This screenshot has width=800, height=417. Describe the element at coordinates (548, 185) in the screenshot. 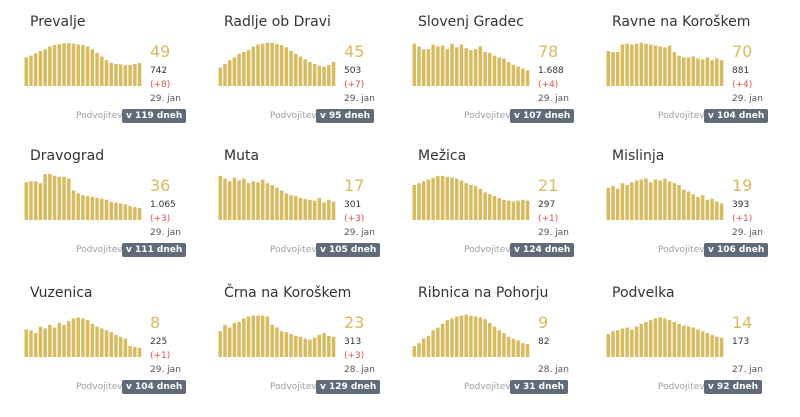

I see `active-cases-value: 21` at that location.